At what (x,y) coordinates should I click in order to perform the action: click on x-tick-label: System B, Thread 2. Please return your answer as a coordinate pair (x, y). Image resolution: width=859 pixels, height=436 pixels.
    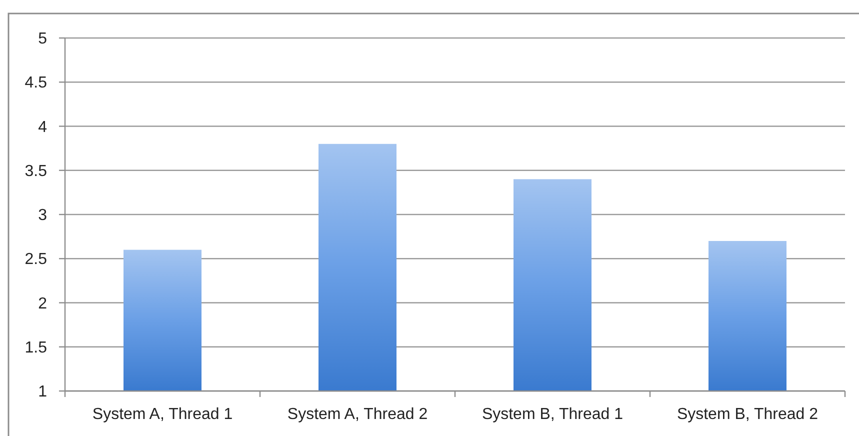
    Looking at the image, I should click on (747, 414).